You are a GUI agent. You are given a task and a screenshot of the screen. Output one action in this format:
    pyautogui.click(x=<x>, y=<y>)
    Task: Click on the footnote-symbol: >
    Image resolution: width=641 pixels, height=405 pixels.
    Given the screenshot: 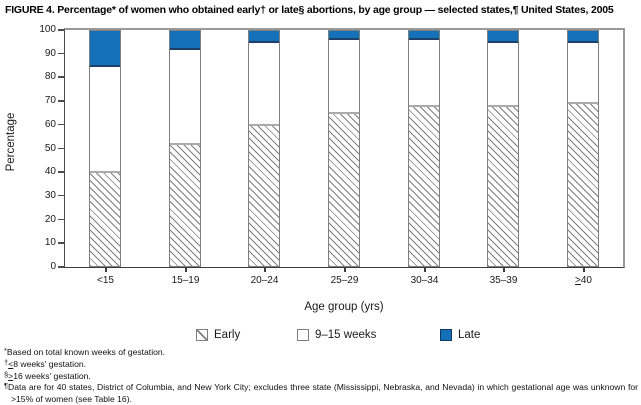 What is the action you would take?
    pyautogui.click(x=11, y=375)
    